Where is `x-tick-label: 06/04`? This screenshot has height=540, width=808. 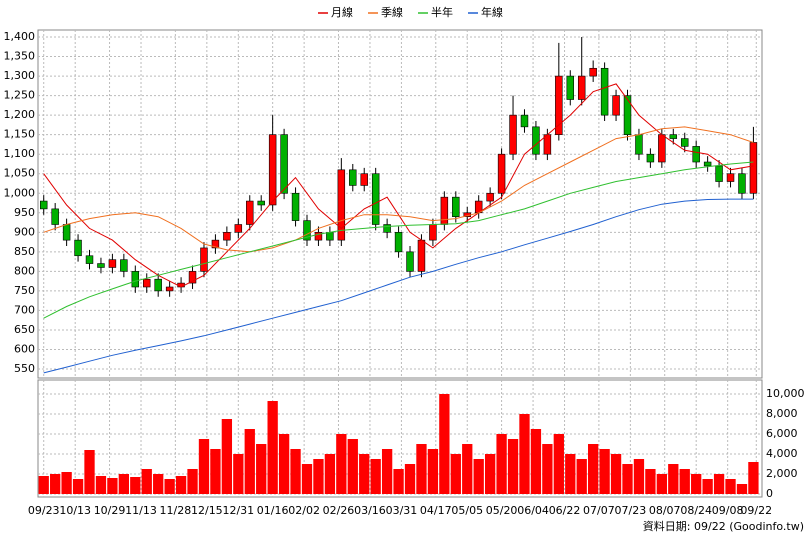
x-tick-label: 06/04 is located at coordinates (533, 510).